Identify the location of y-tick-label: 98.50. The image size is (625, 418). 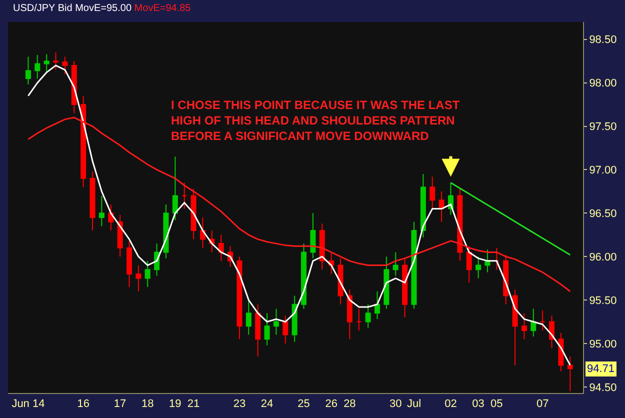
(603, 40).